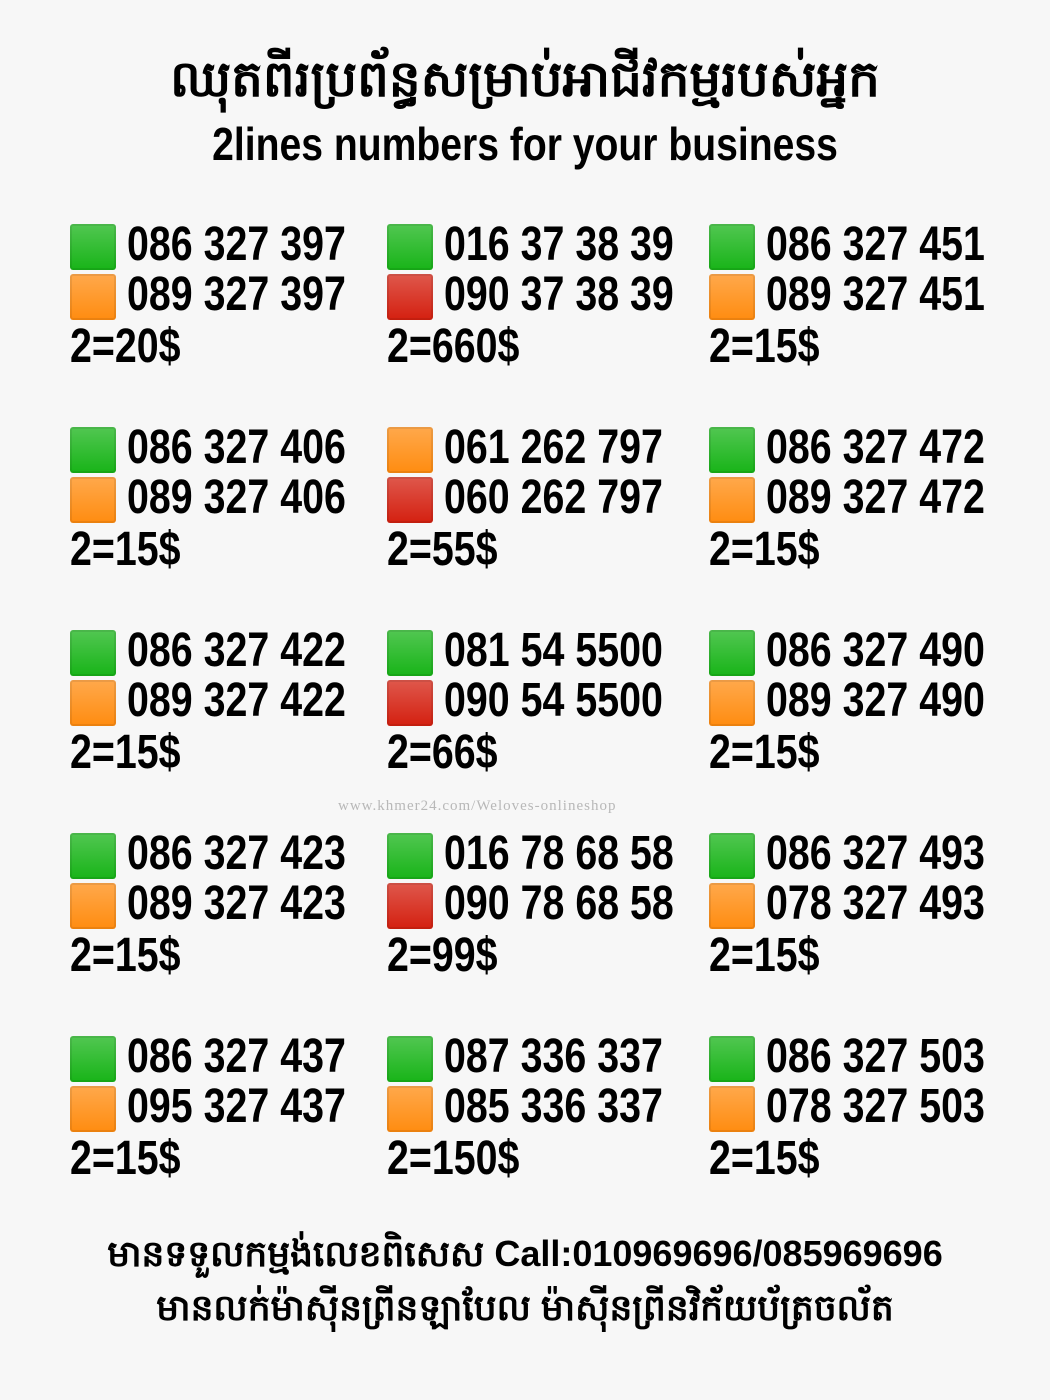 The width and height of the screenshot is (1050, 1400). What do you see at coordinates (559, 294) in the screenshot?
I see `phone-number: 090 37 38 39` at bounding box center [559, 294].